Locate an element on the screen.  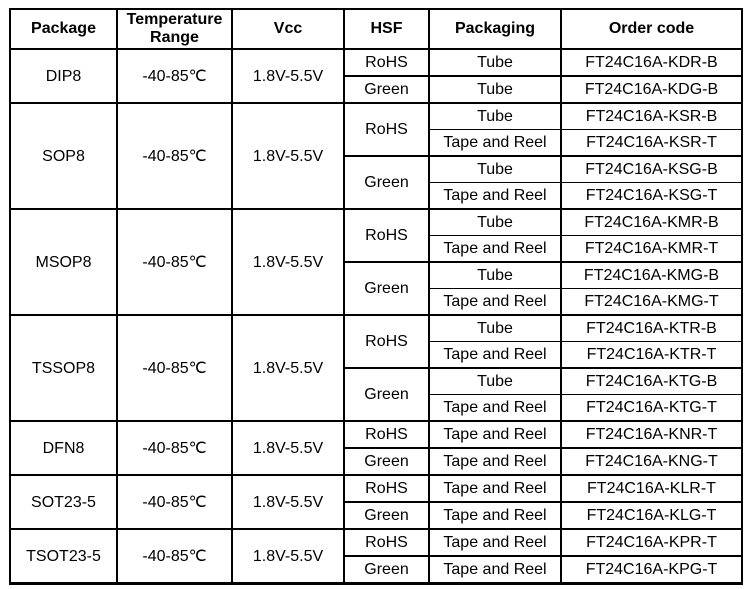
table-row: Green Tube FT24C16A-KSG-B is located at coordinates (376, 182).